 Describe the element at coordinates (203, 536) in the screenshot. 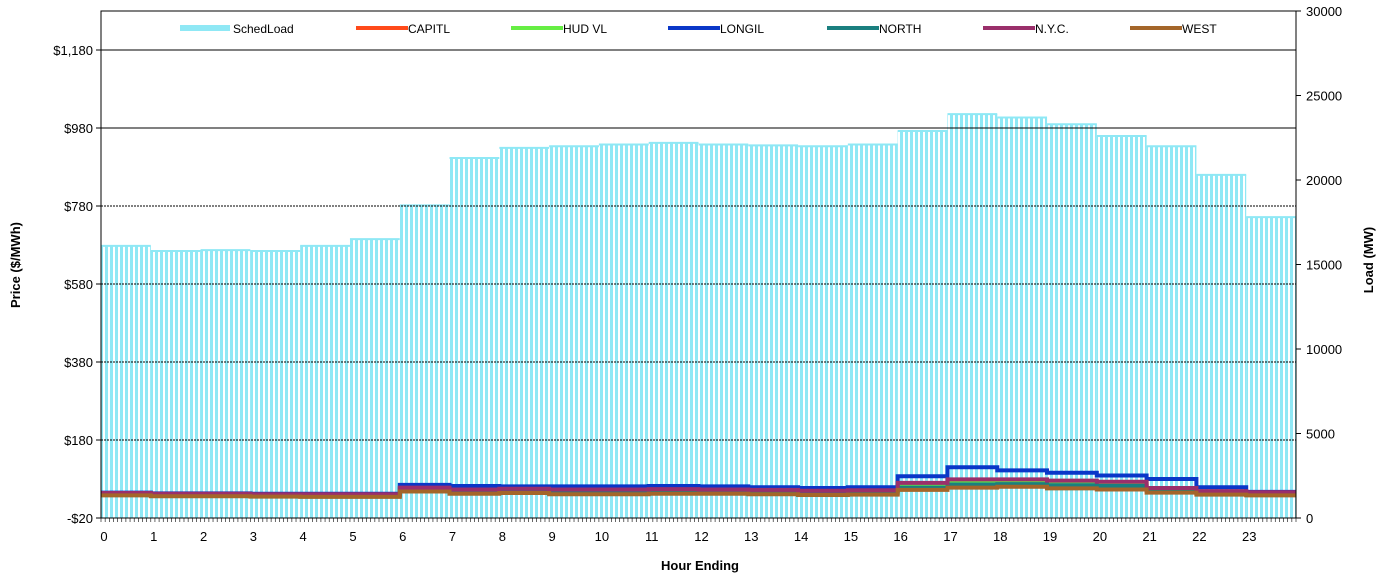

I see `x-tick-label: 2` at that location.